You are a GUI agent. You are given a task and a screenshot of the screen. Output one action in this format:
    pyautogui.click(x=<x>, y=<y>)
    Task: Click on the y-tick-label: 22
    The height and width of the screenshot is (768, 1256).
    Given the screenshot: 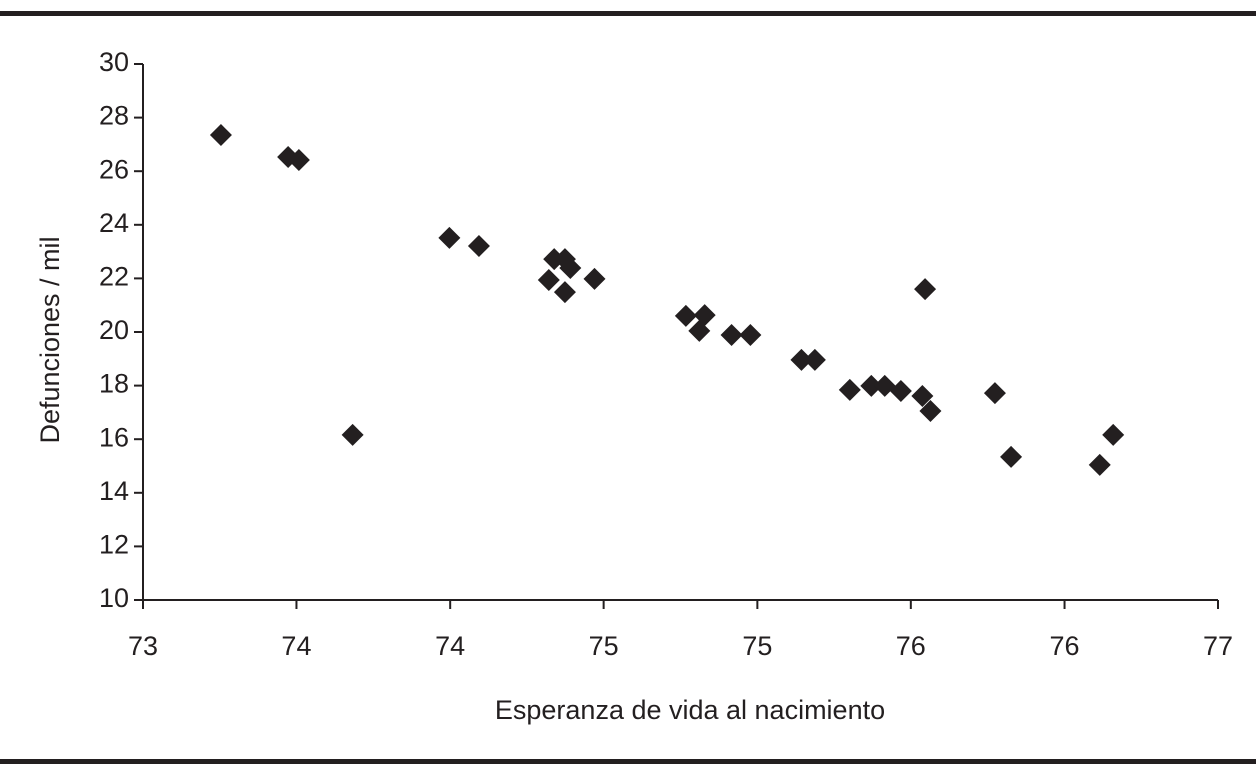 What is the action you would take?
    pyautogui.click(x=114, y=277)
    